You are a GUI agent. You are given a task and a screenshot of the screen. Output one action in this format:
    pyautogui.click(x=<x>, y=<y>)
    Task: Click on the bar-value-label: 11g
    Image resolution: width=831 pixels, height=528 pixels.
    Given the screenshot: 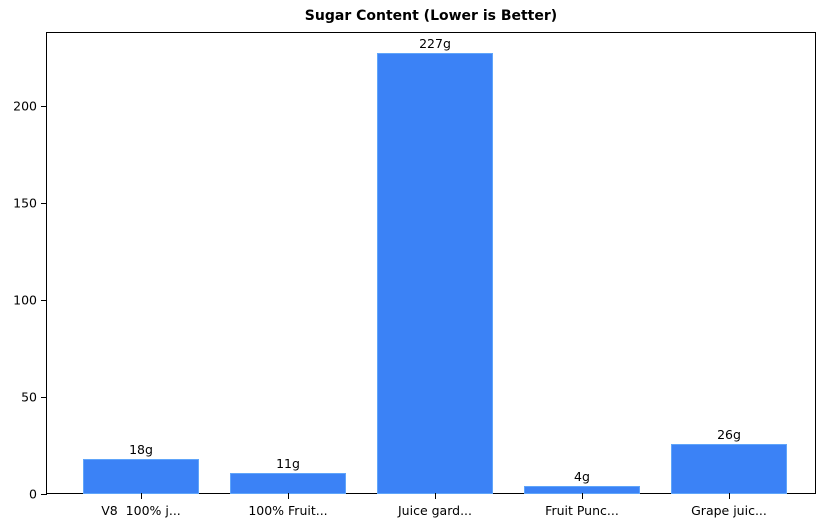 What is the action you would take?
    pyautogui.click(x=288, y=463)
    